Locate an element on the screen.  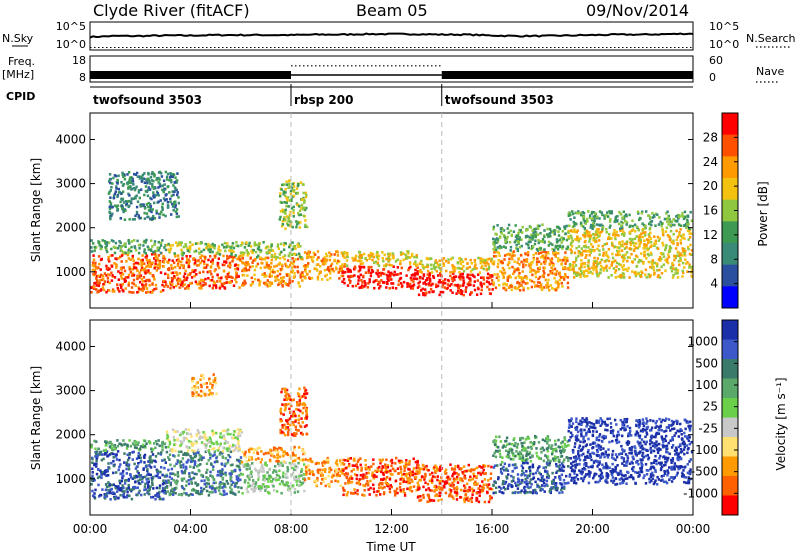
noise-right-tick-bottom: 10^0 is located at coordinates (724, 44).